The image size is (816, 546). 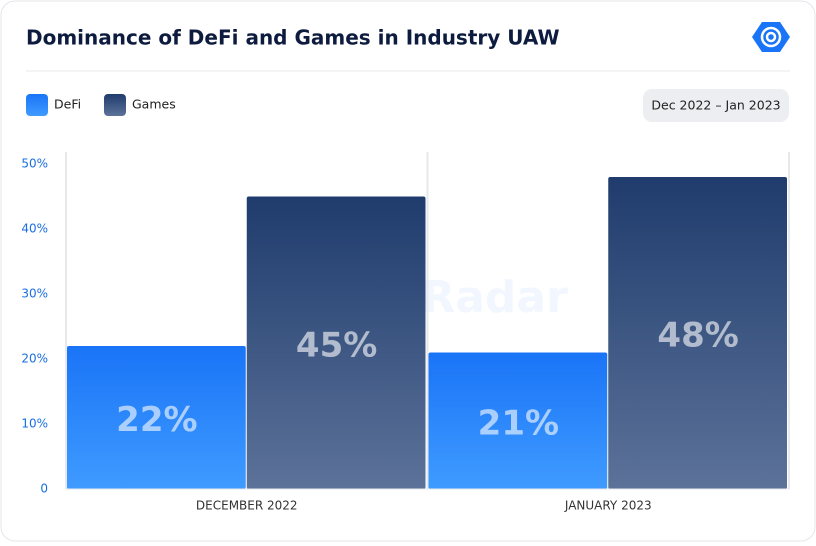 What do you see at coordinates (67, 104) in the screenshot?
I see `legend-label: DeFi` at bounding box center [67, 104].